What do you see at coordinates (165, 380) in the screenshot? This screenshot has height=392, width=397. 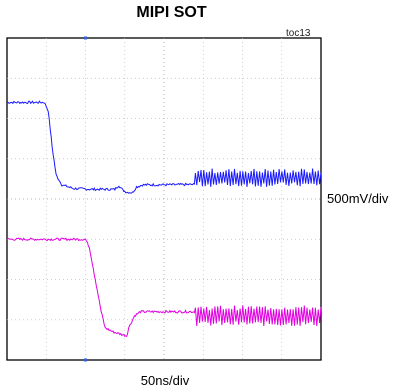 I see `horizontal-scale-label: 50ns/div` at bounding box center [165, 380].